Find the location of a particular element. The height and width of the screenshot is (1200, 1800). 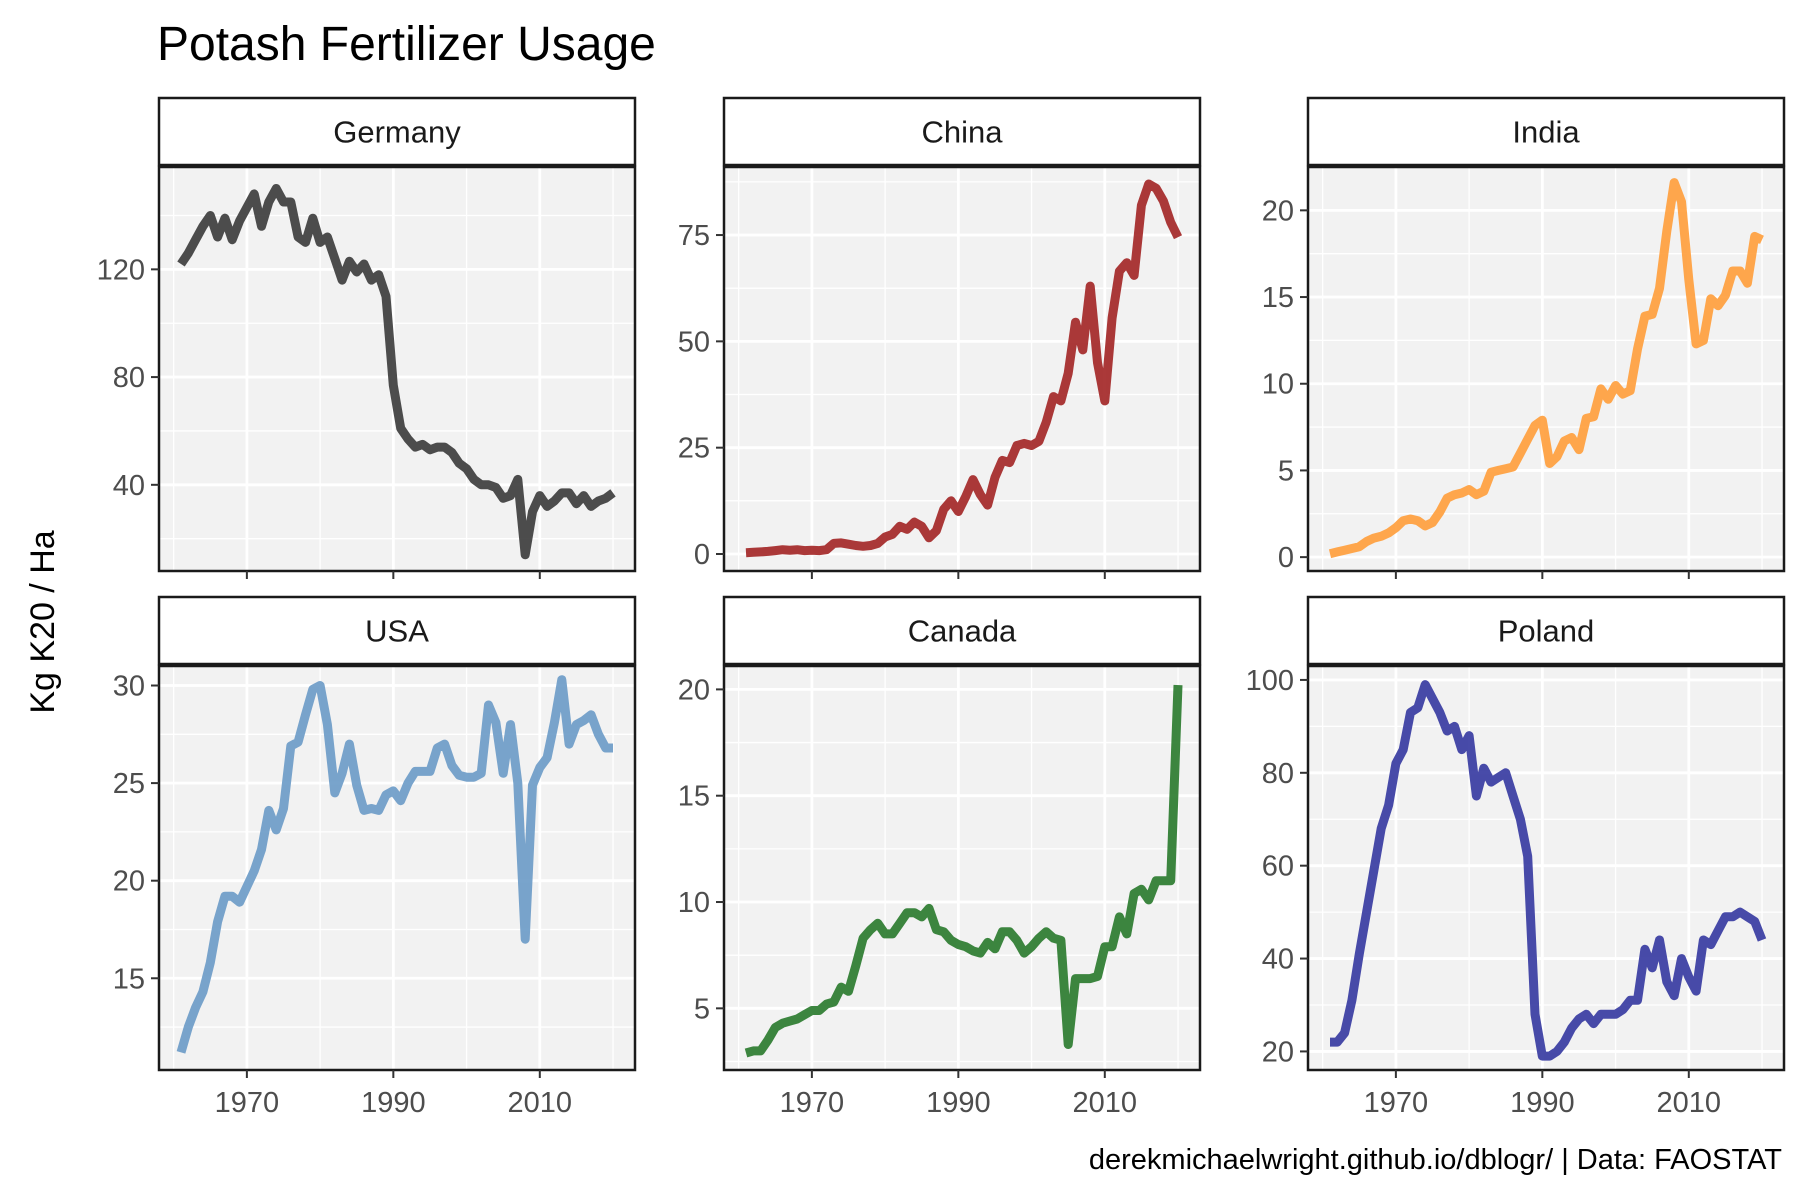

series-line-india is located at coordinates (1546, 368).